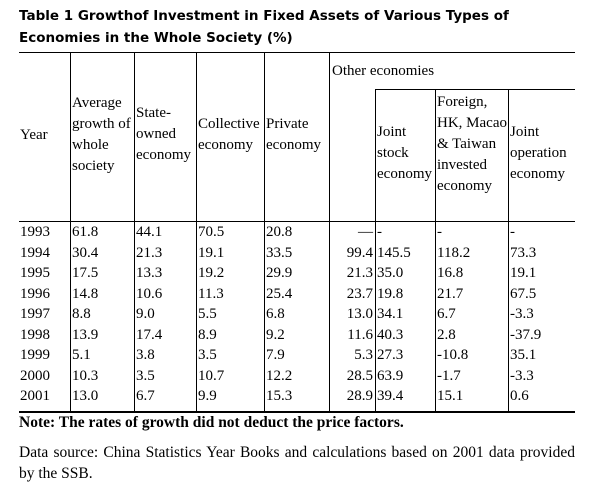 The width and height of the screenshot is (597, 490). What do you see at coordinates (297, 221) in the screenshot?
I see `header-bottom-rule` at bounding box center [297, 221].